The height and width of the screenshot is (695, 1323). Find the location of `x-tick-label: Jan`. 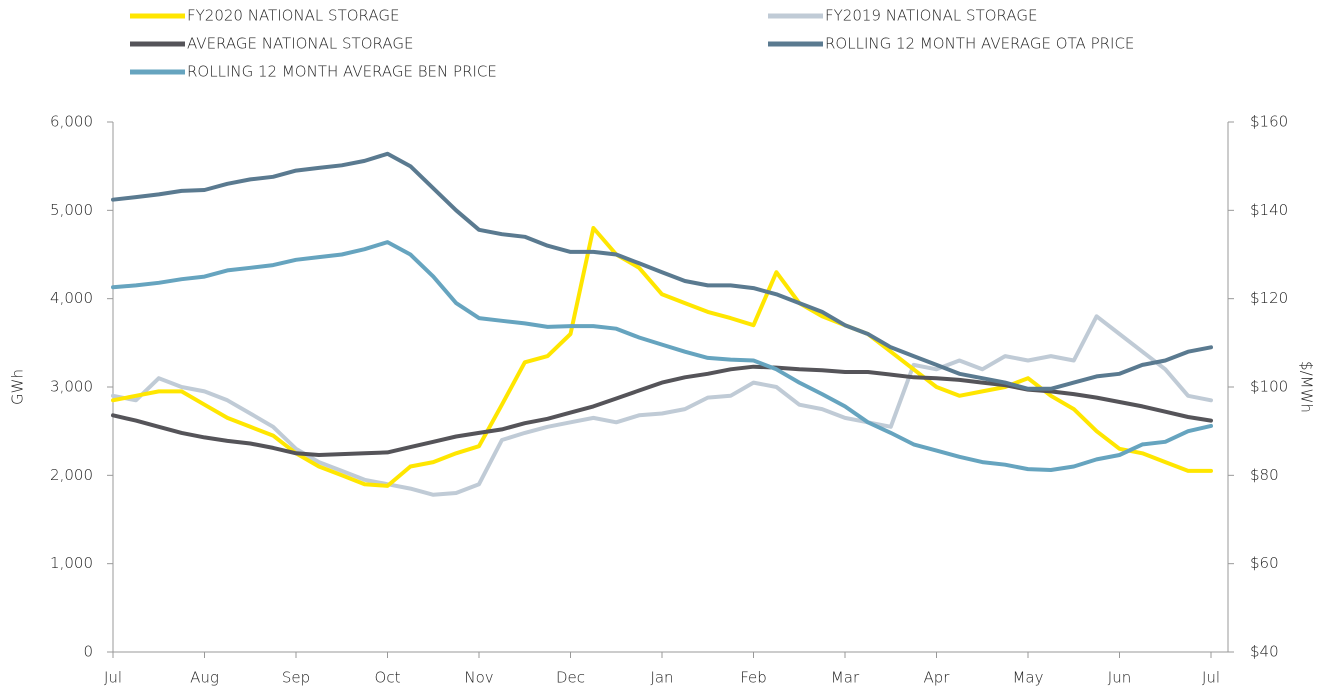

x-tick-label: Jan is located at coordinates (661, 678).